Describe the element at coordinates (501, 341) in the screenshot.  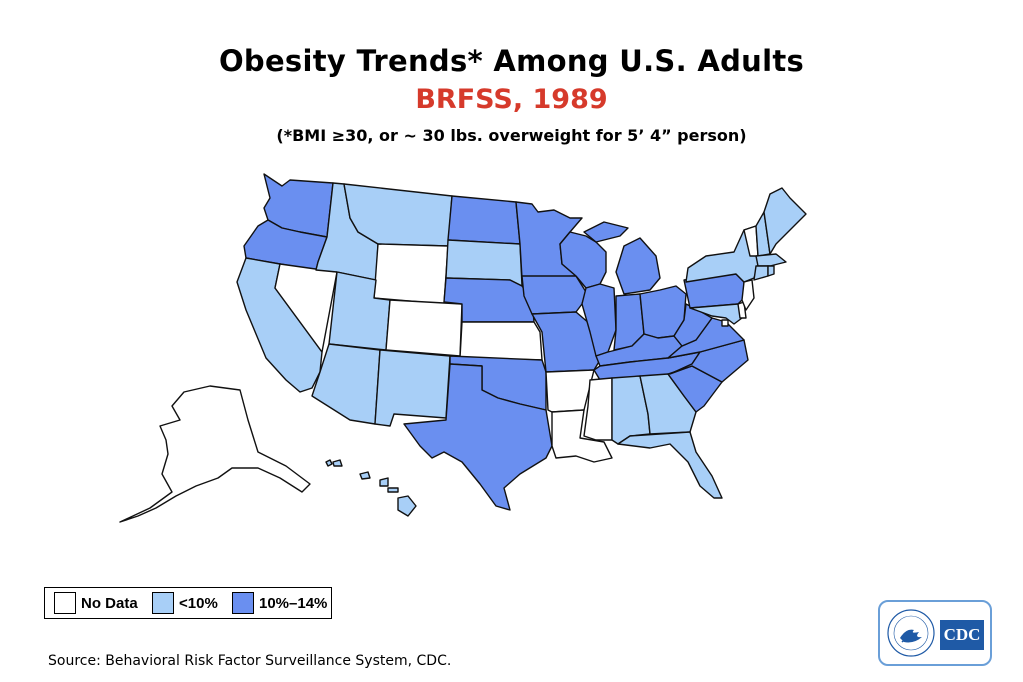
I see `state-ks` at that location.